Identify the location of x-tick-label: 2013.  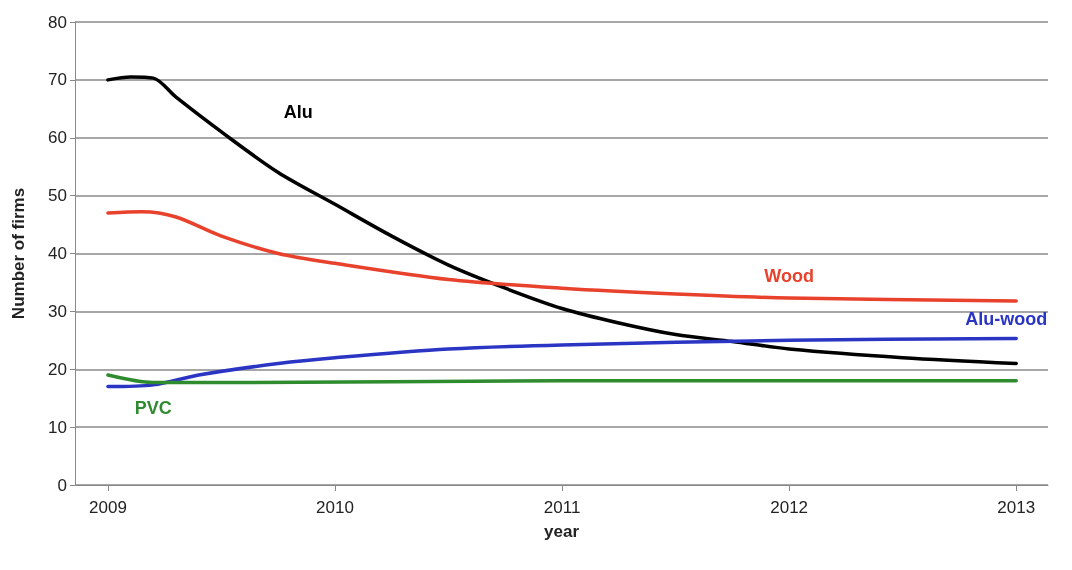
(1016, 507).